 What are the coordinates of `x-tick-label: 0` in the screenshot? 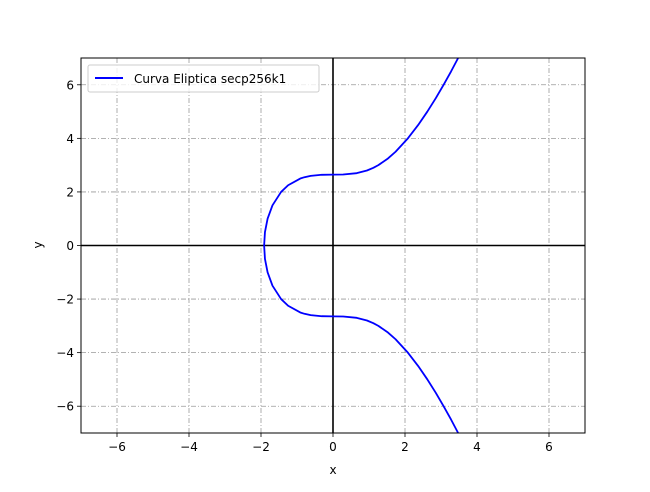 It's located at (333, 447).